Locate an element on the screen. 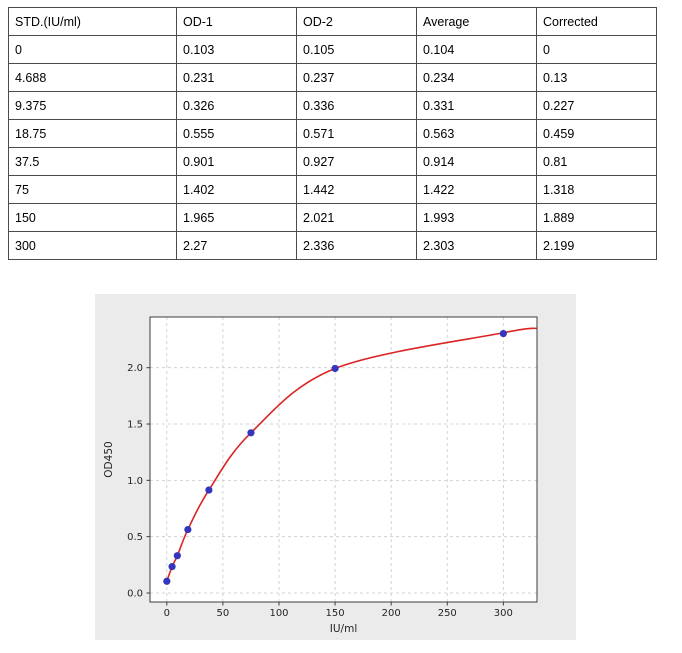 Image resolution: width=682 pixels, height=653 pixels. table-cell: 75 is located at coordinates (92, 189).